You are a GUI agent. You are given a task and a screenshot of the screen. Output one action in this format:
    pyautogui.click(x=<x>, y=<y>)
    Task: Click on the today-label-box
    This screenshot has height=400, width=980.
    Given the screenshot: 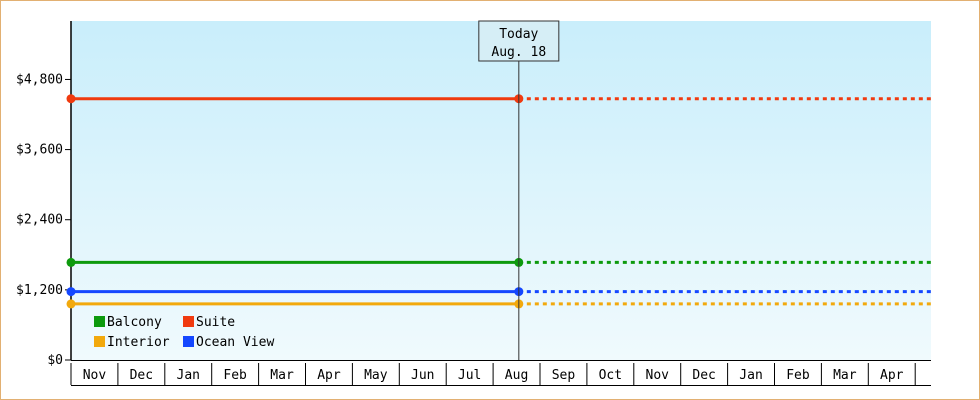 What is the action you would take?
    pyautogui.click(x=519, y=41)
    